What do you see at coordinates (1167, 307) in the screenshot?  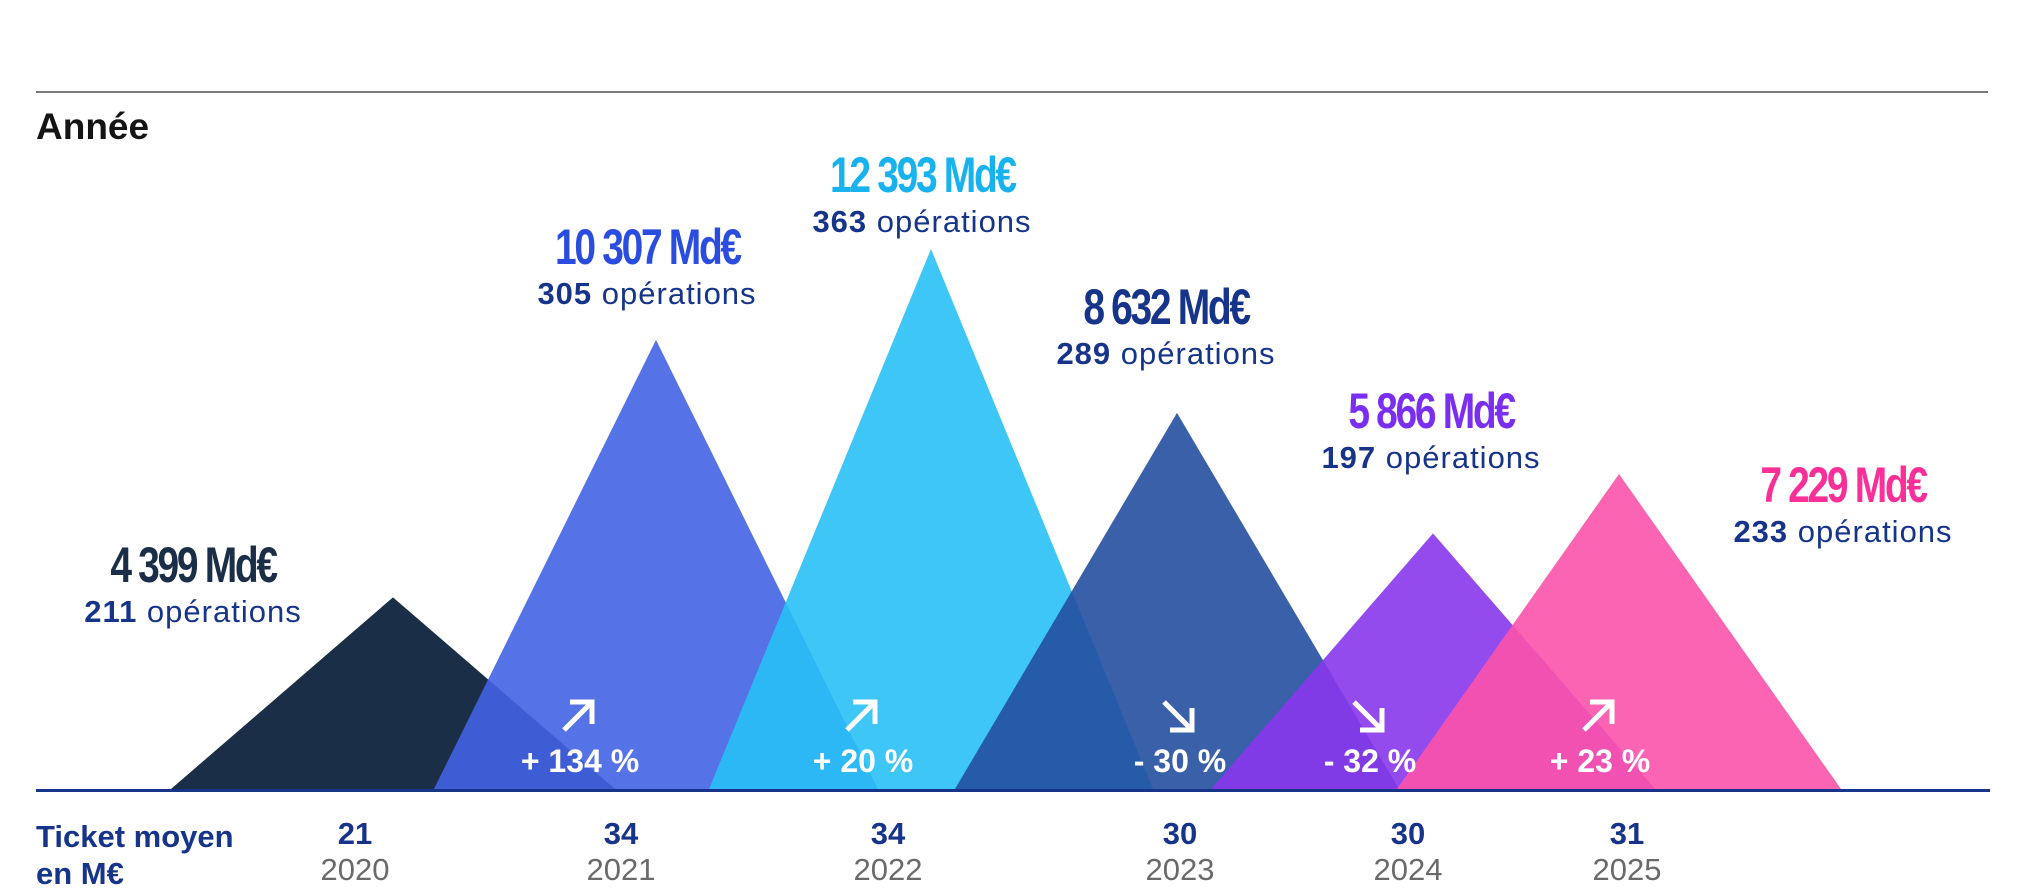 I see `value-amount: 8 632 Md€` at bounding box center [1167, 307].